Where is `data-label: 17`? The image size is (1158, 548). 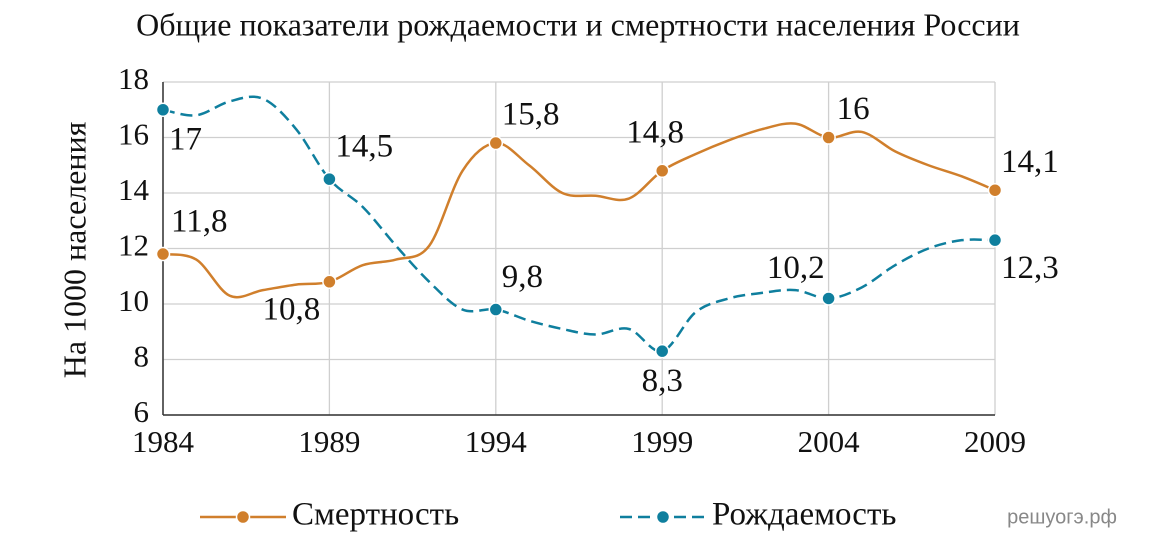 data-label: 17 is located at coordinates (185, 139).